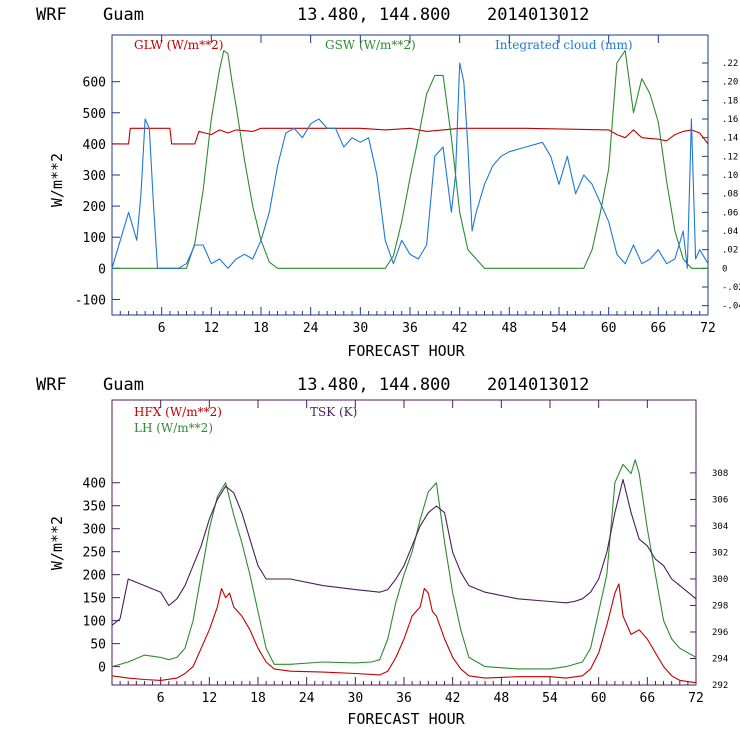 The width and height of the screenshot is (740, 740). I want to click on y2-tick-label-1-9: .14, so click(730, 139).